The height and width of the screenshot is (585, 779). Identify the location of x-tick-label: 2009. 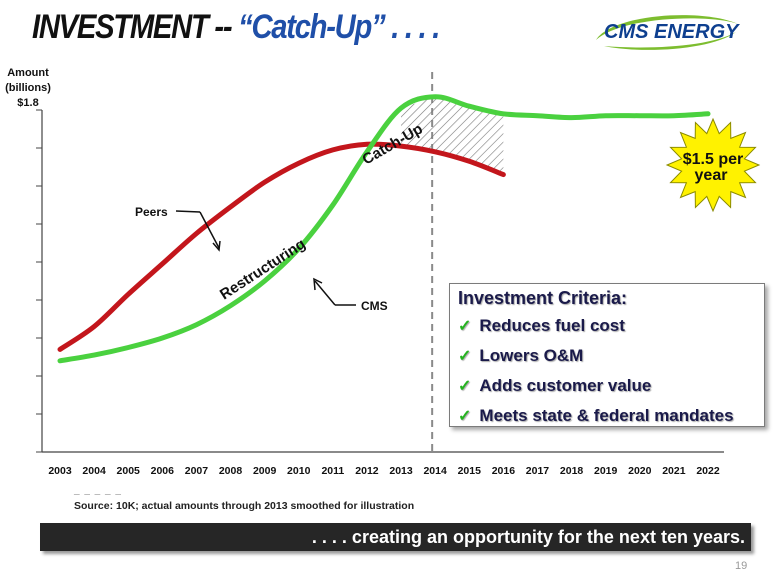
(265, 471).